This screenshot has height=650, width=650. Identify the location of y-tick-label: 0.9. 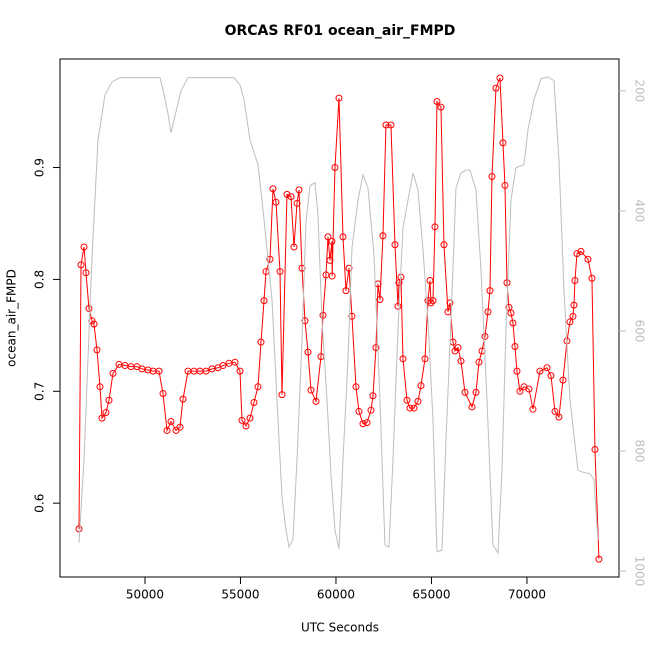
(40, 167).